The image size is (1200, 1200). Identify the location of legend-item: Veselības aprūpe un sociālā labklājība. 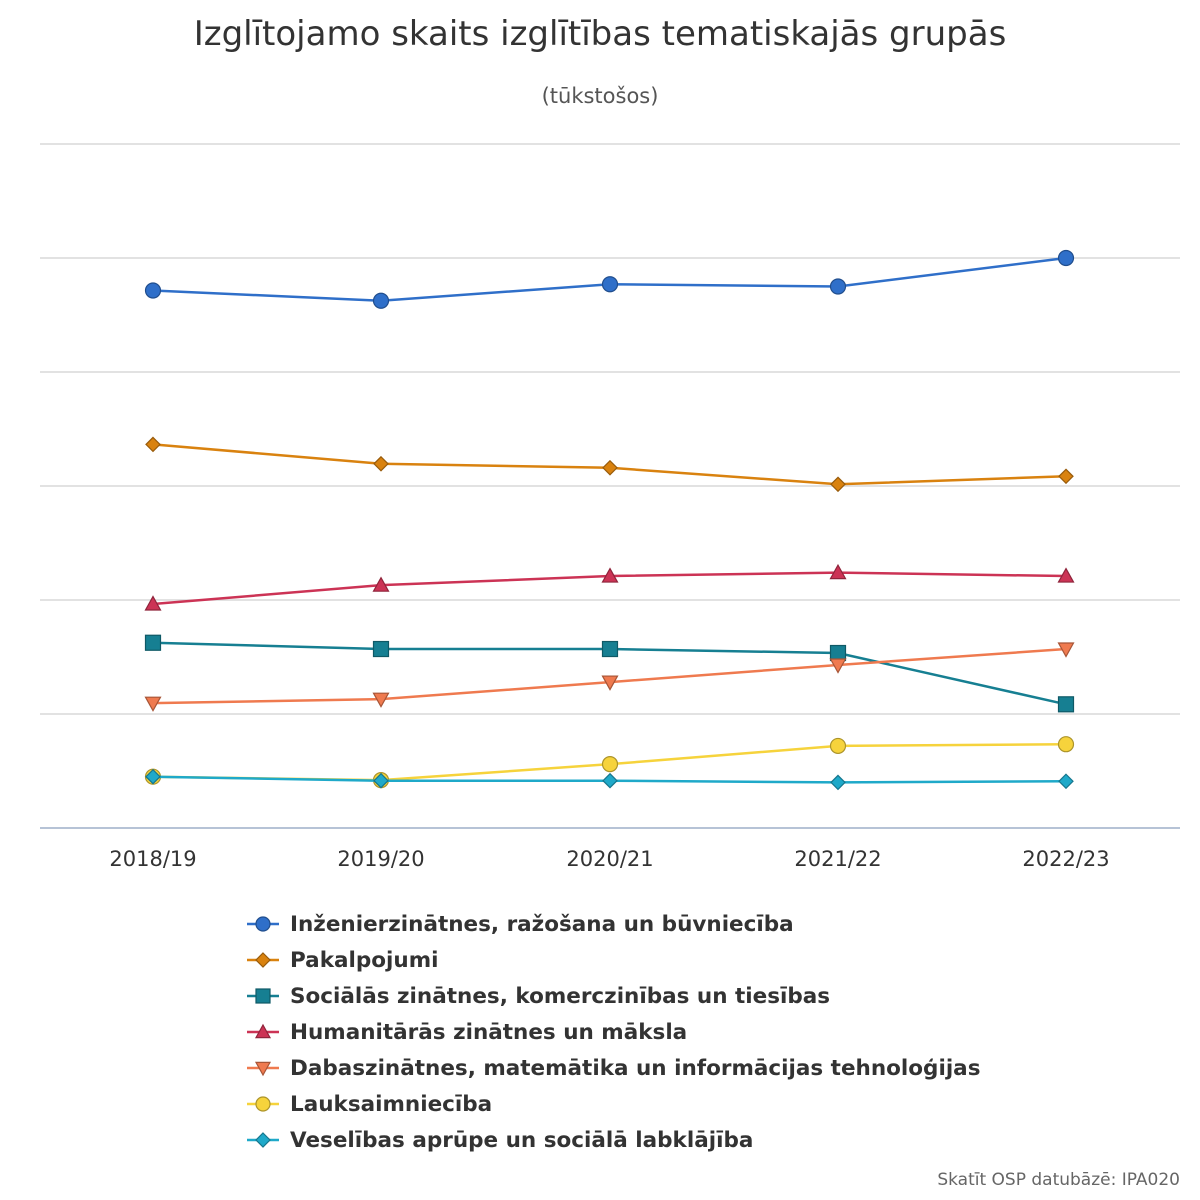
(613, 1140).